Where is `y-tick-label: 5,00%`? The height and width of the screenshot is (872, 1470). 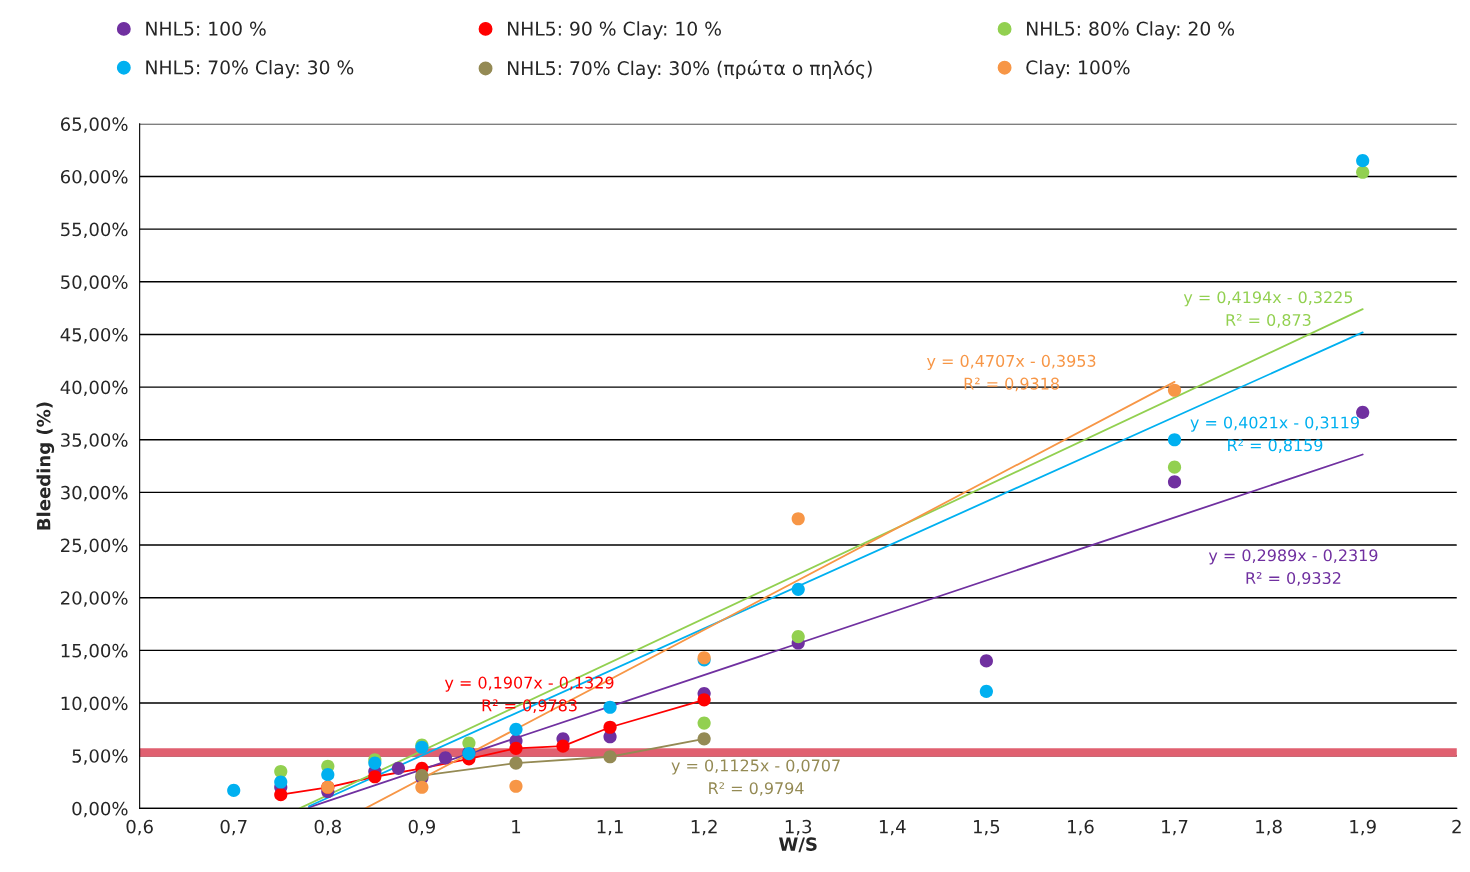 y-tick-label: 5,00% is located at coordinates (100, 757).